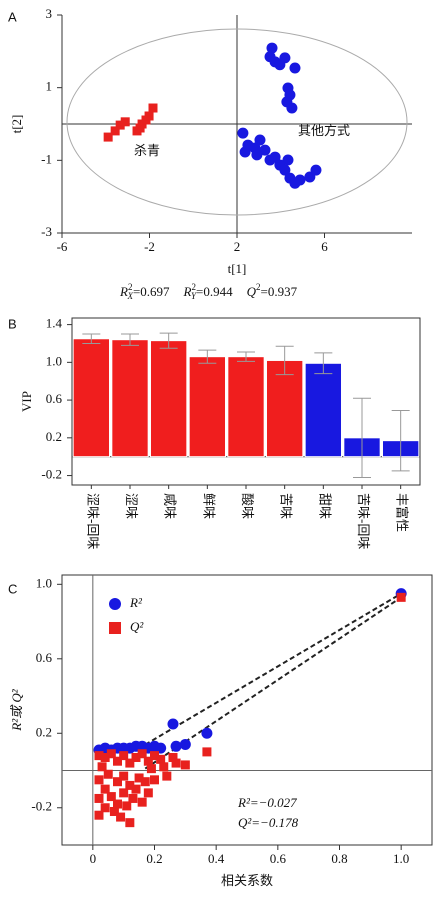 The width and height of the screenshot is (443, 897). Describe the element at coordinates (208, 506) in the screenshot. I see `x-tick-label: 鲜味` at that location.